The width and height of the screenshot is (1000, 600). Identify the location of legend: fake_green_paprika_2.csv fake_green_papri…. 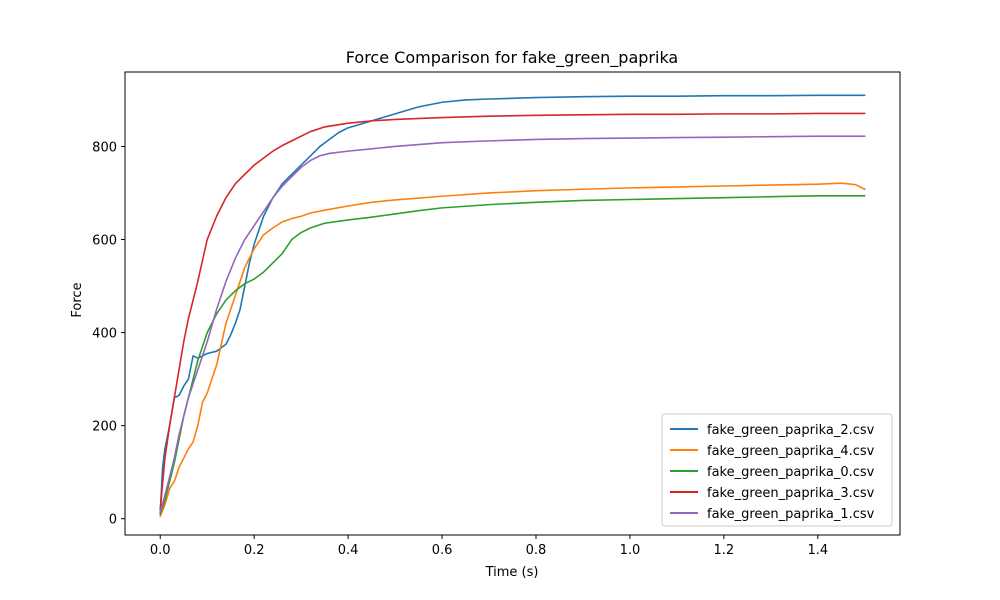
(777, 470).